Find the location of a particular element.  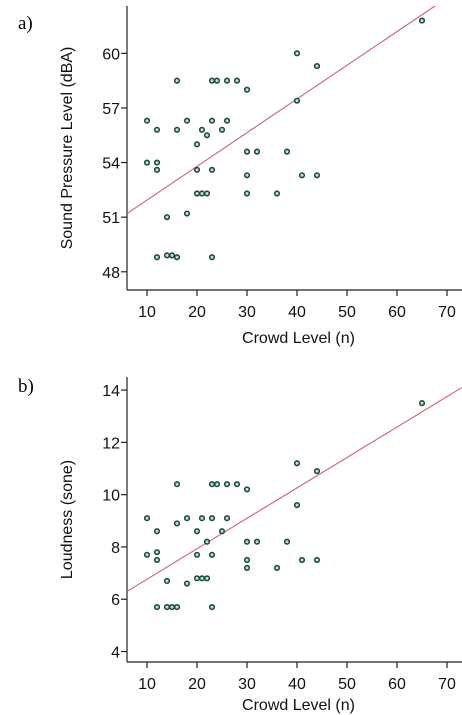

y-tick-label: 60 is located at coordinates (111, 54).